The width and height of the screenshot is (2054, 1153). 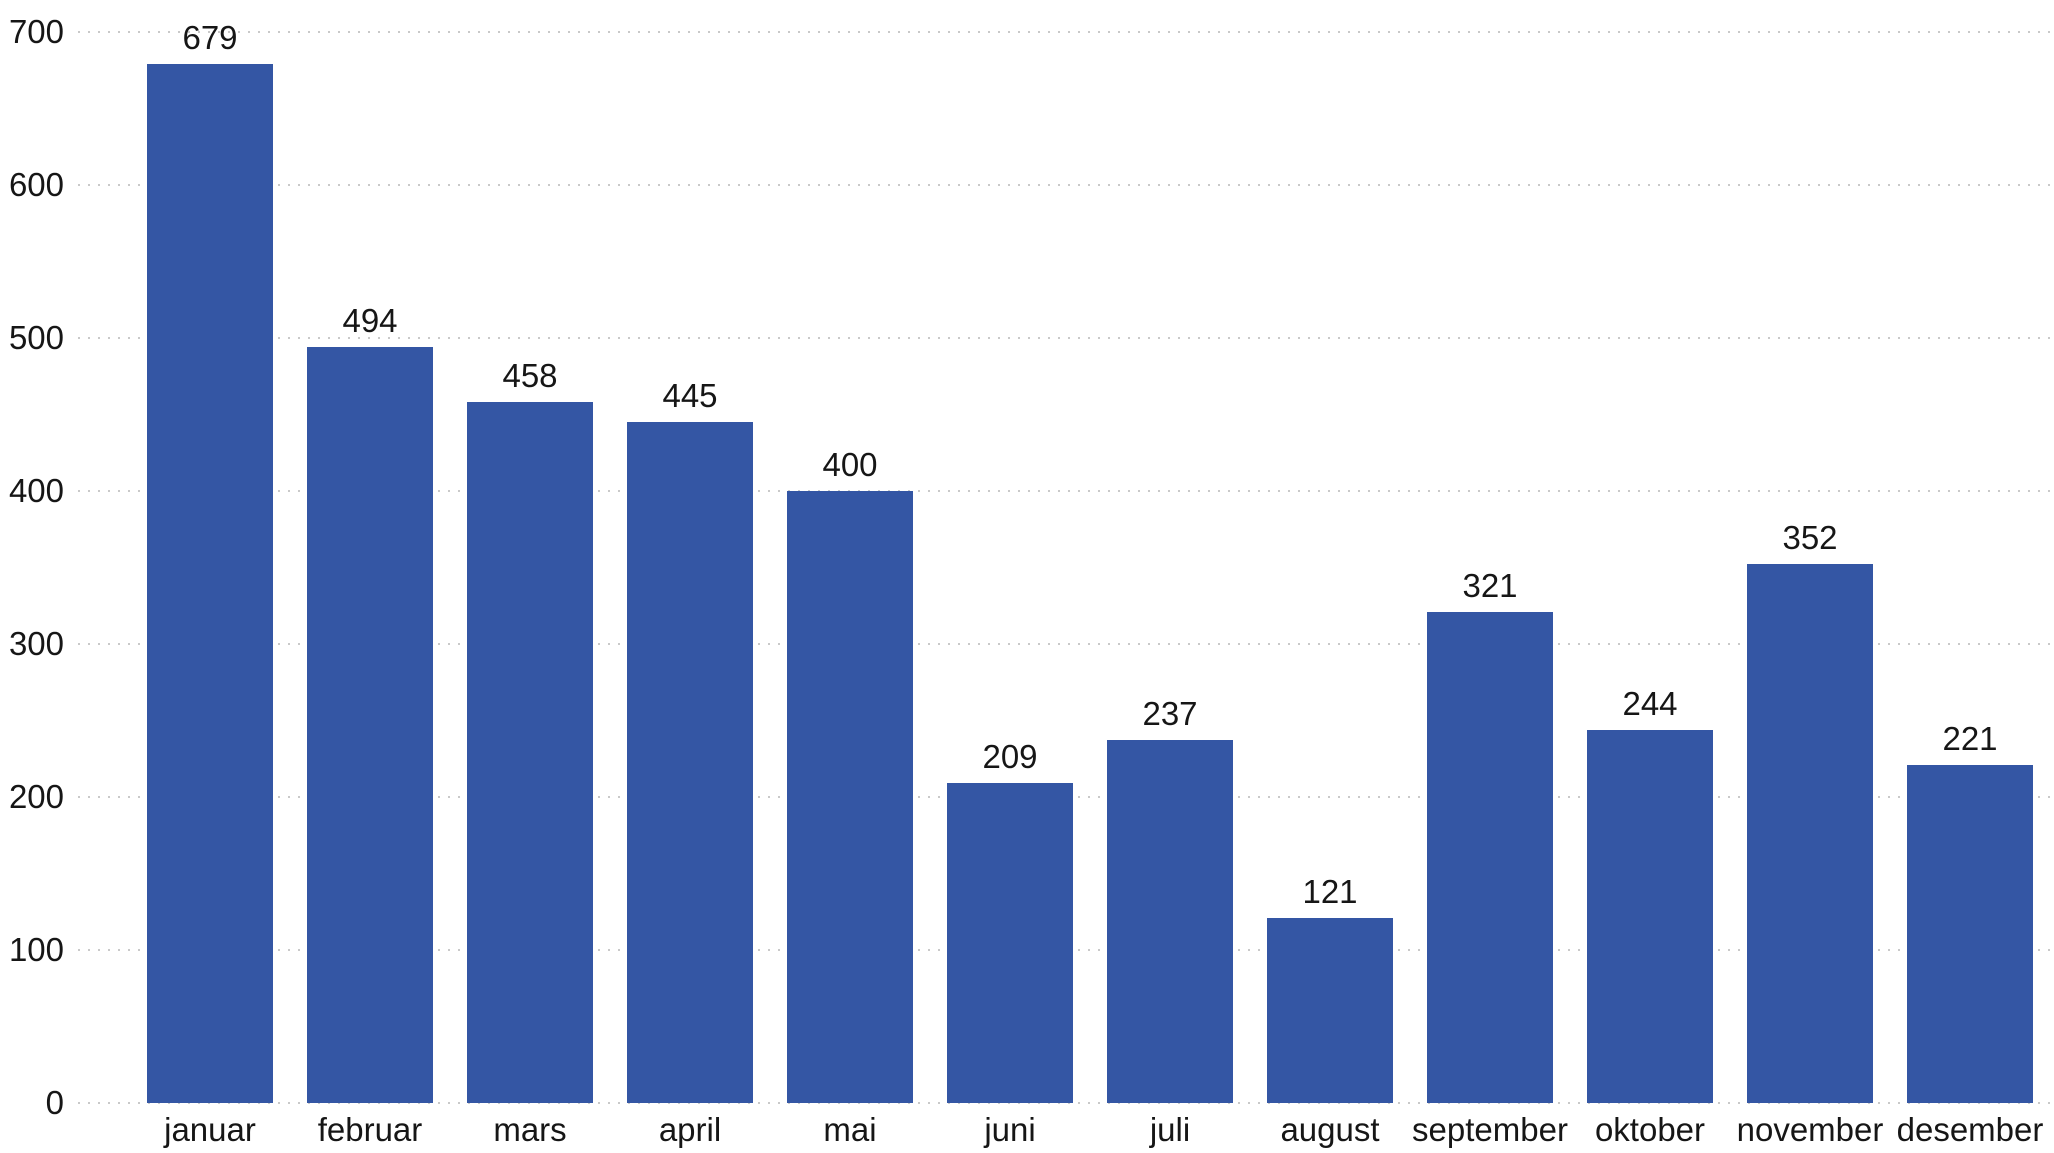 I want to click on bar-desember, so click(x=1970, y=933).